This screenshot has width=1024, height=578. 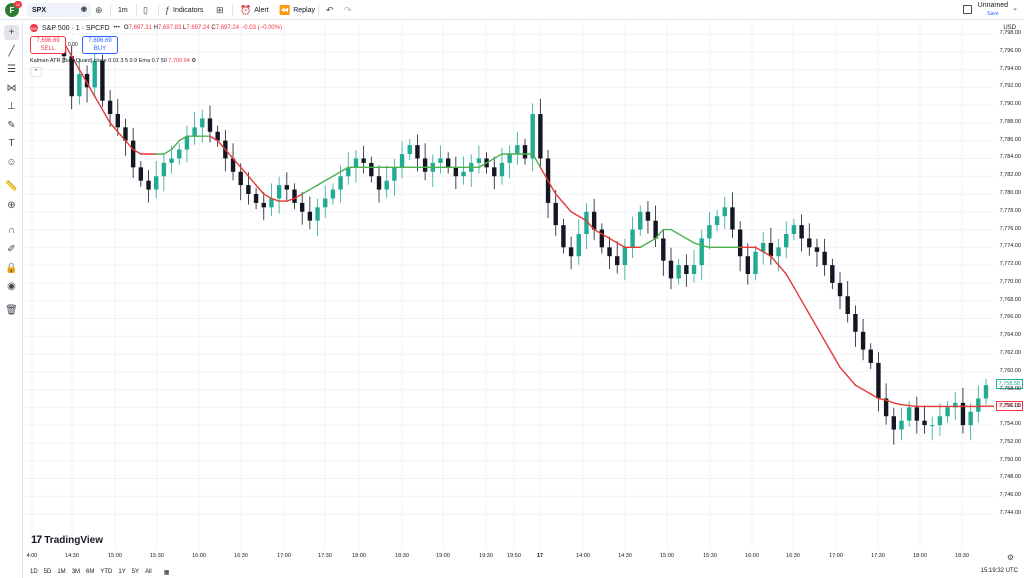 What do you see at coordinates (36, 72) in the screenshot?
I see `collapse-legend-button: ^` at bounding box center [36, 72].